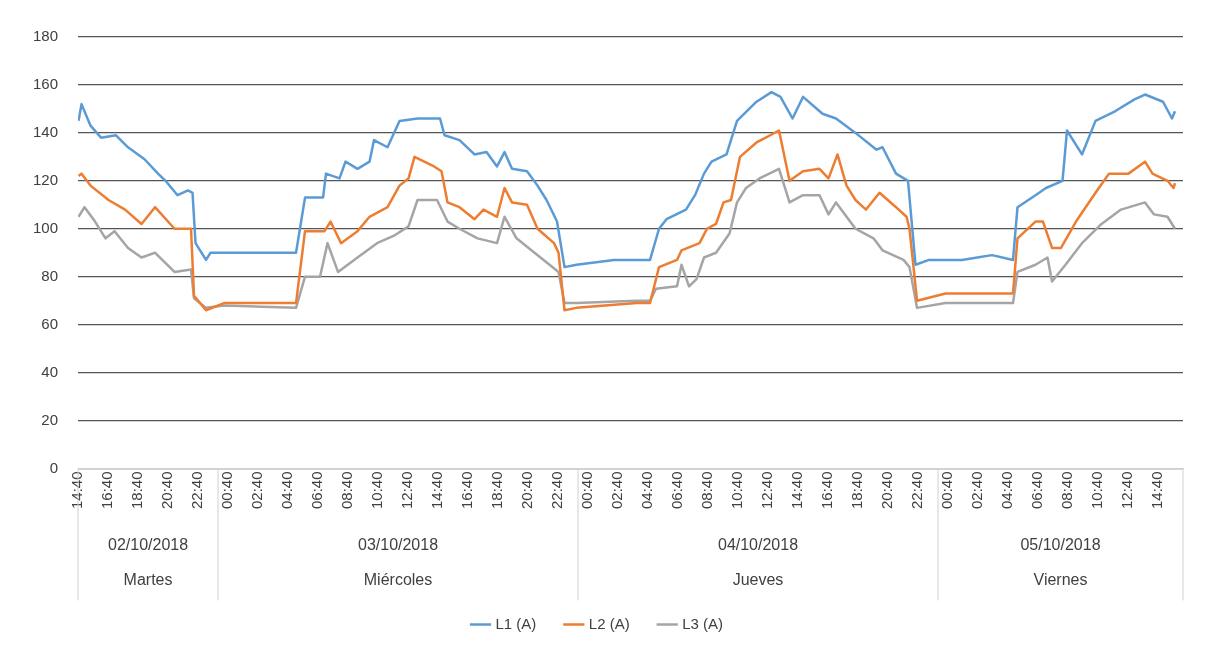  What do you see at coordinates (46, 84) in the screenshot?
I see `y-tick-label: 160` at bounding box center [46, 84].